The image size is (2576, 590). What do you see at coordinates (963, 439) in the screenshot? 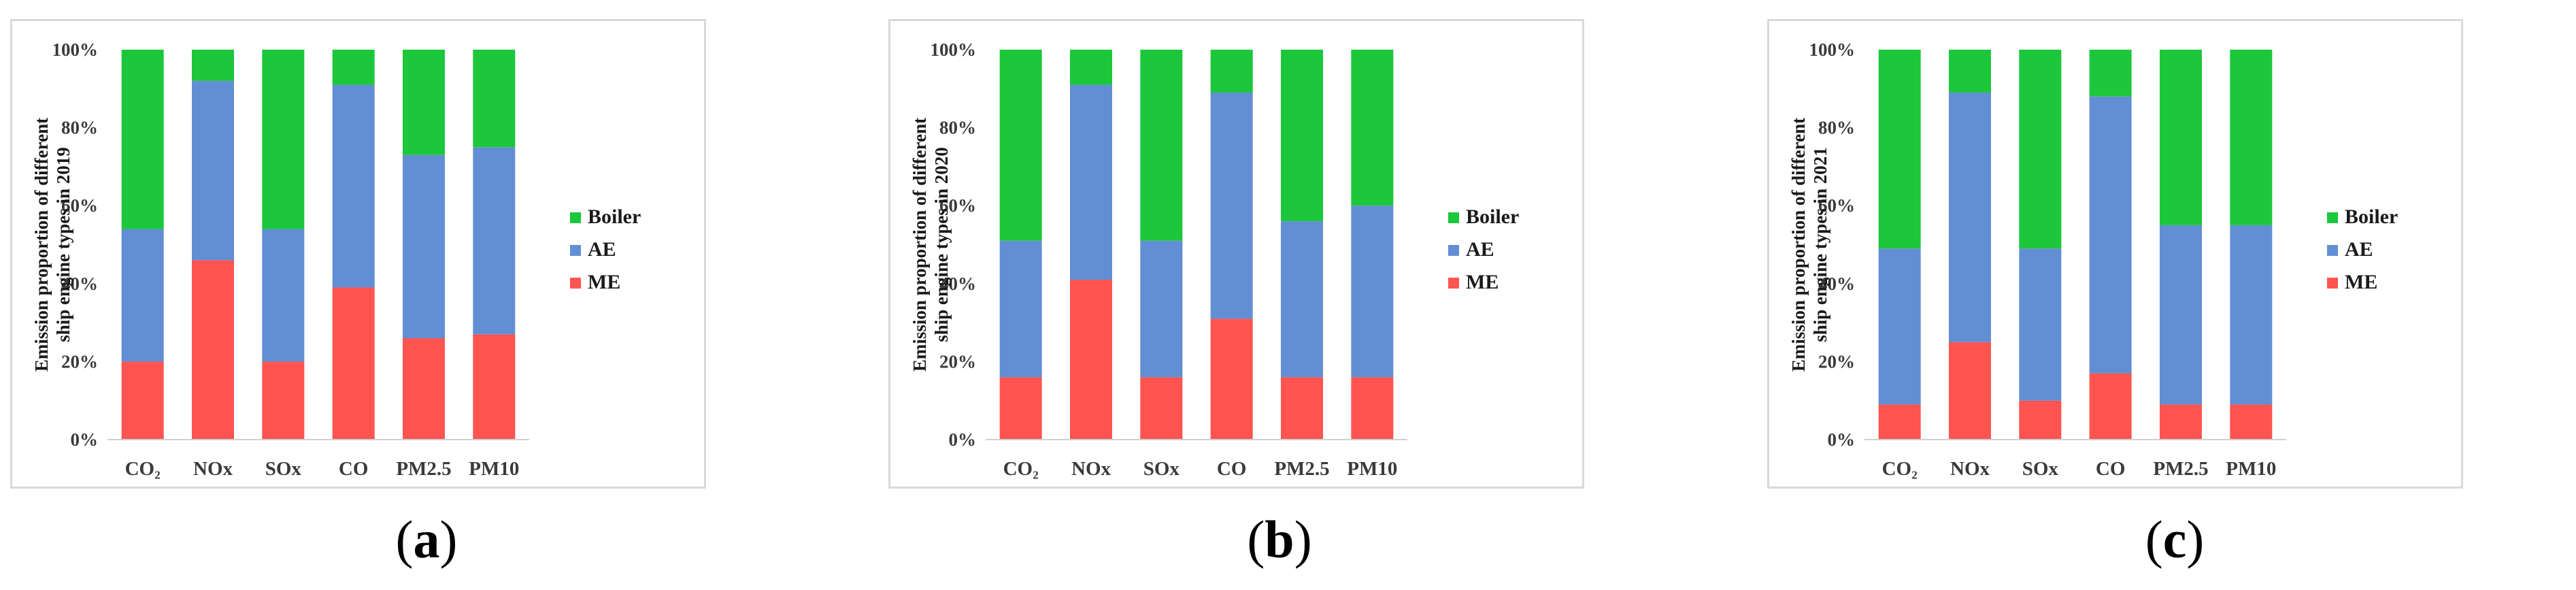
I see `y-tick-label: 0%` at bounding box center [963, 439].